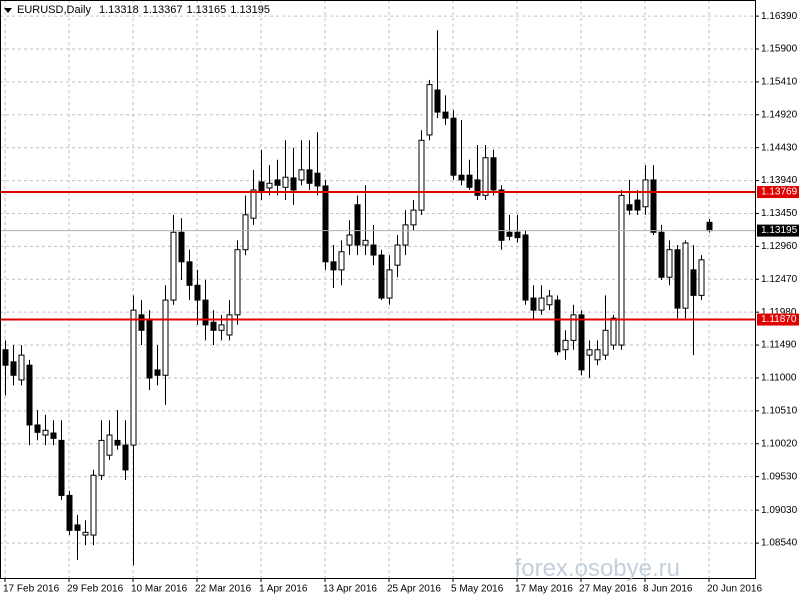  Describe the element at coordinates (734, 589) in the screenshot. I see `x-tick-label: 20 Jun 2016` at that location.